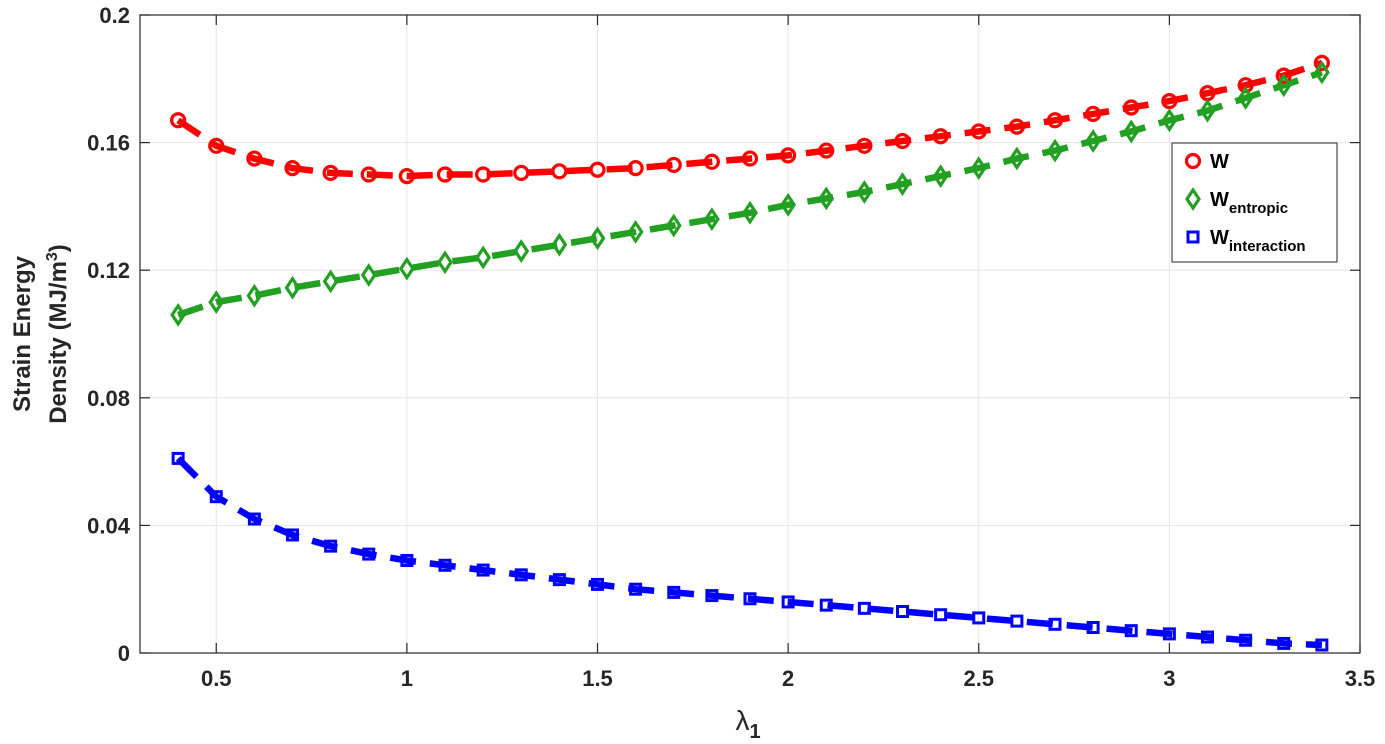 The width and height of the screenshot is (1385, 744). I want to click on legend-sub-diamond: entropic, so click(1258, 208).